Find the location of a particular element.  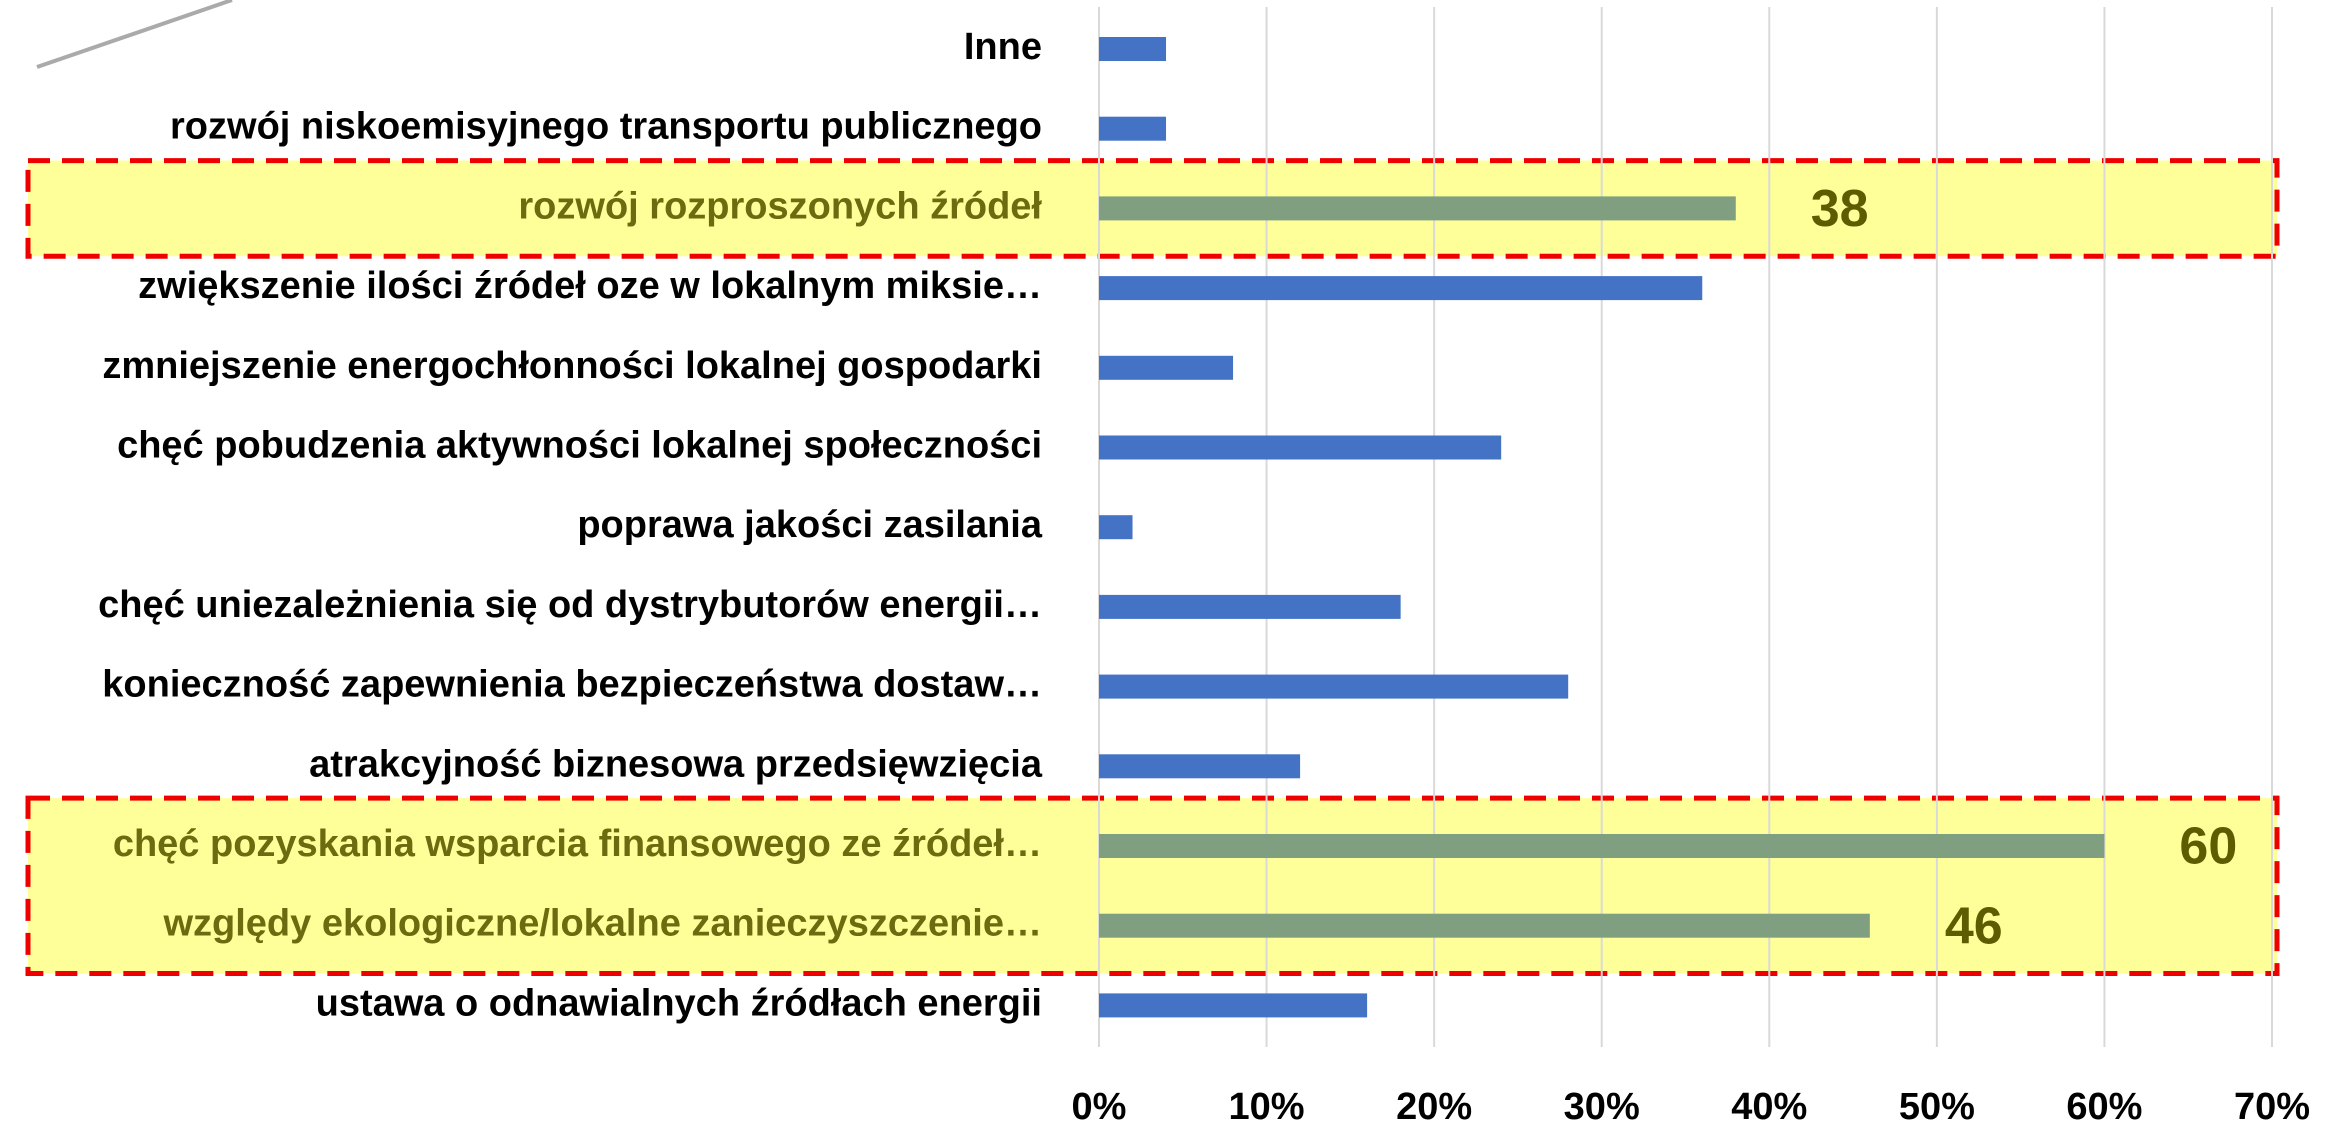

y-tick-label: rozwój rozproszonych źródeł is located at coordinates (780, 206).